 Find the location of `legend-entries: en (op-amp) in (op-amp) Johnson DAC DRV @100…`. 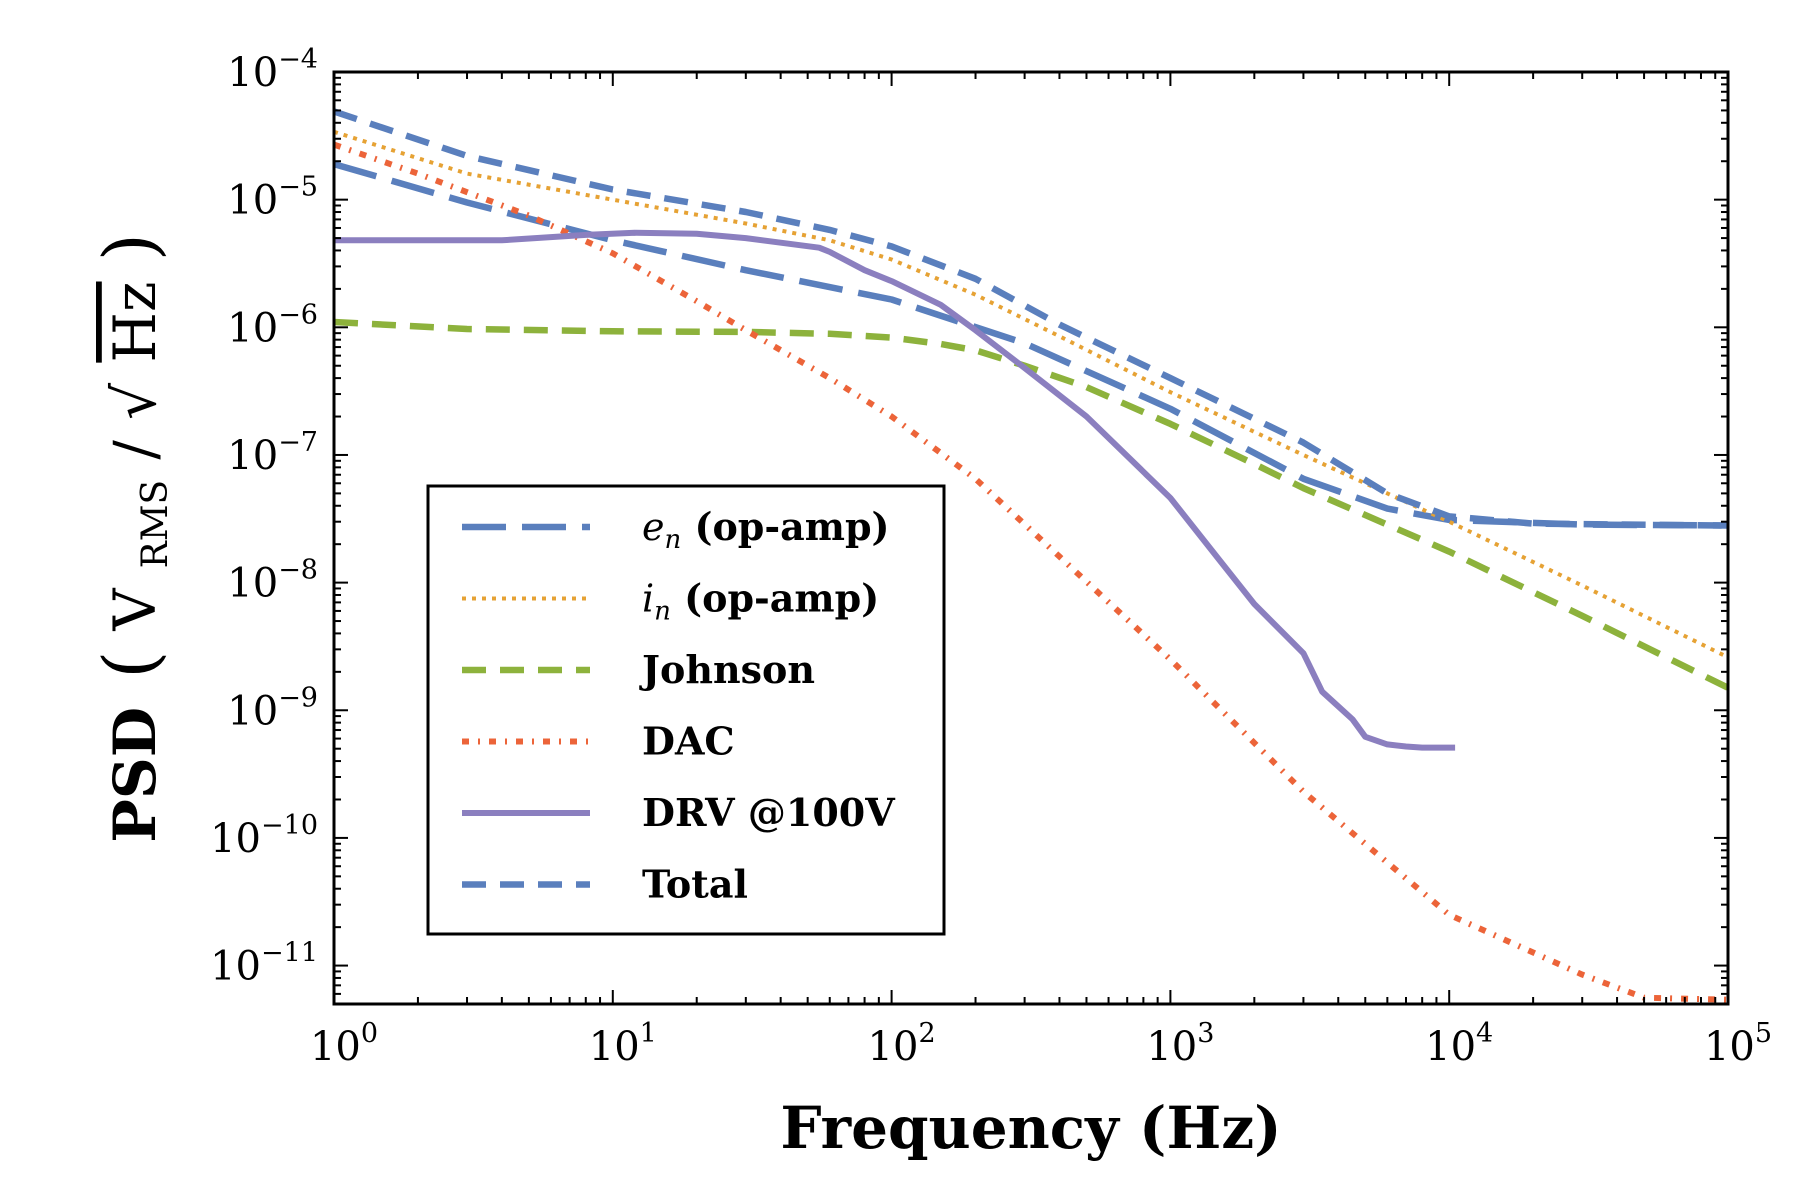

legend-entries: en (op-amp) in (op-amp) Johnson DAC DRV @100… is located at coordinates (679, 705).